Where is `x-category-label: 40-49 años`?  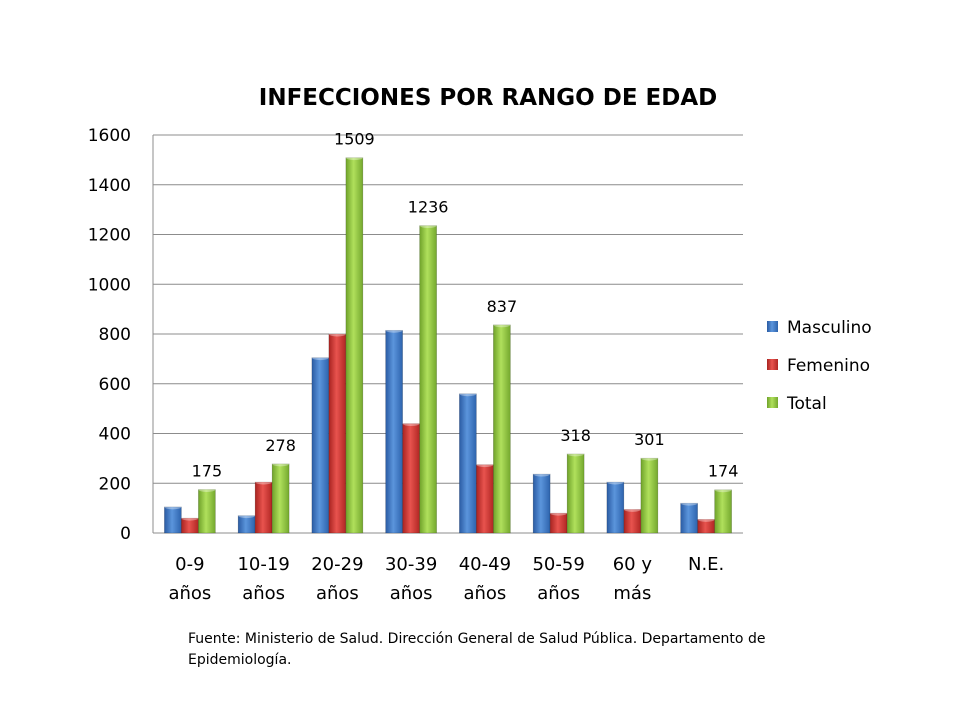
x-category-label: 40-49 años is located at coordinates (485, 579).